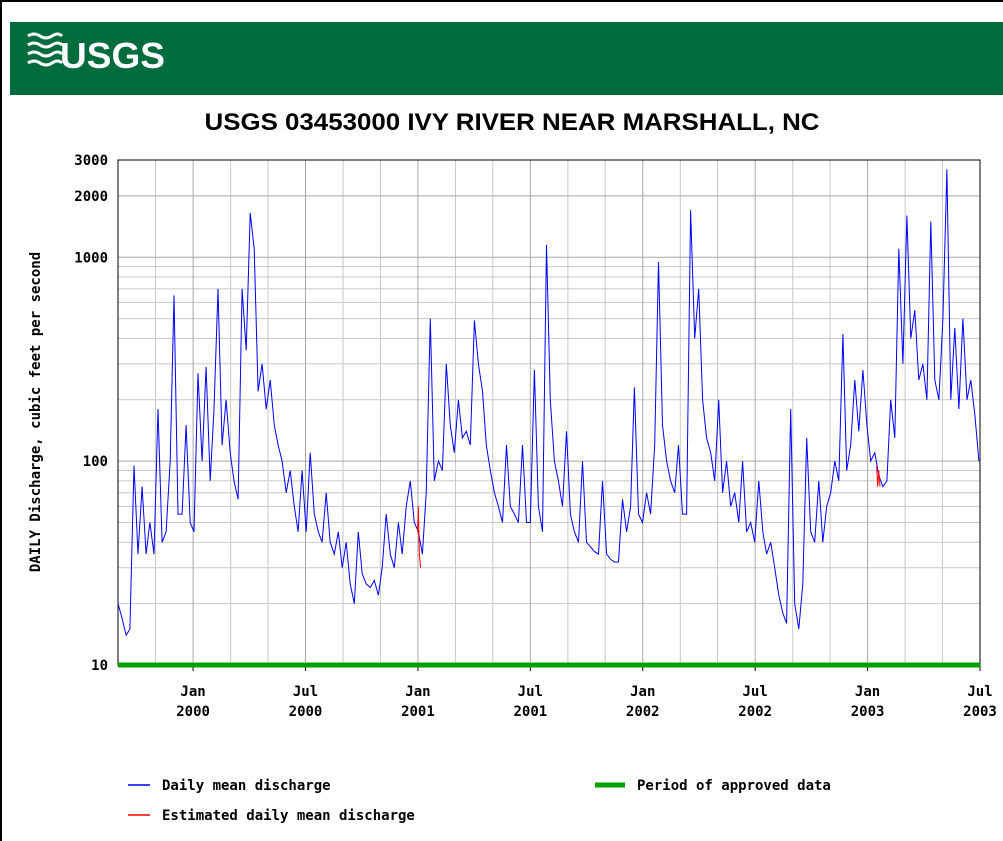 The image size is (1003, 841). Describe the element at coordinates (246, 786) in the screenshot. I see `legend-label: Daily mean discharge` at that location.